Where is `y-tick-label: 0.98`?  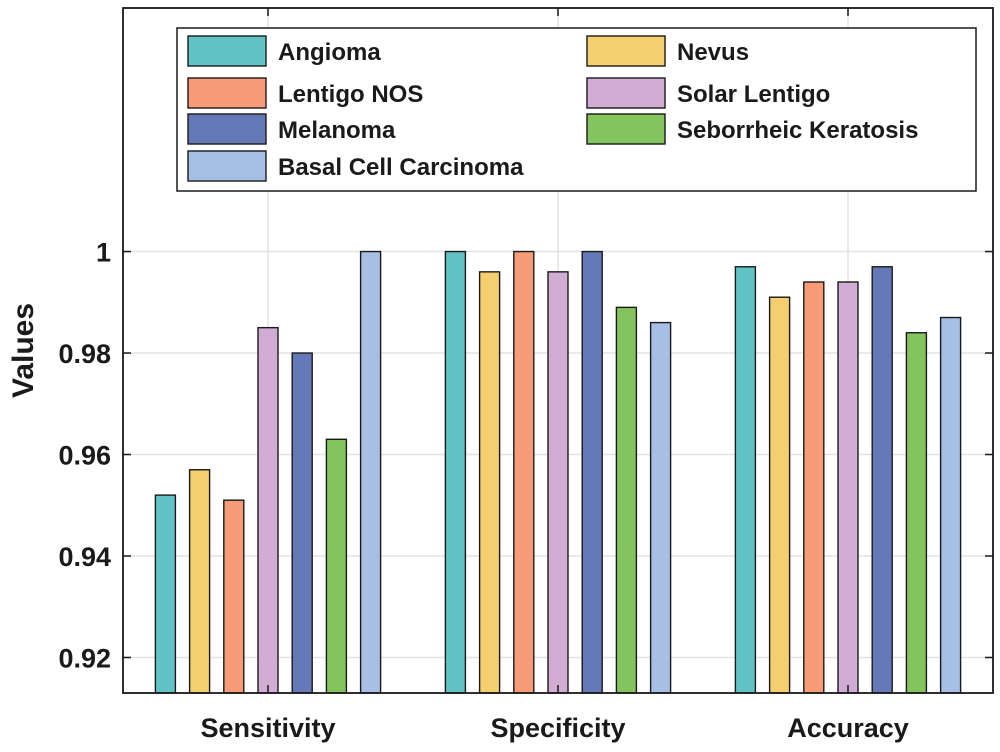
y-tick-label: 0.98 is located at coordinates (84, 354).